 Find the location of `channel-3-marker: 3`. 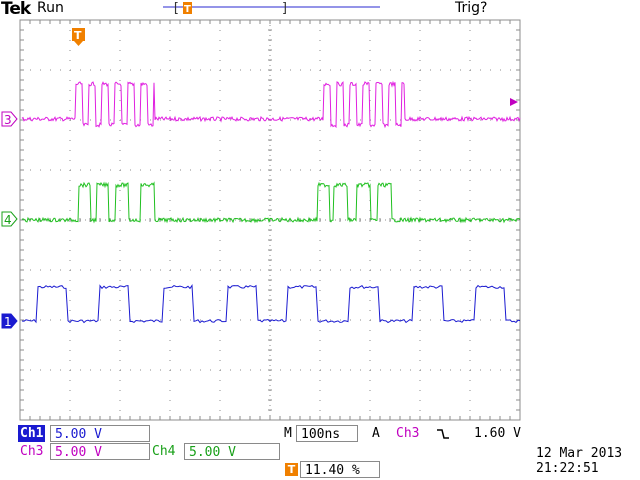

channel-3-marker: 3 is located at coordinates (9, 119).